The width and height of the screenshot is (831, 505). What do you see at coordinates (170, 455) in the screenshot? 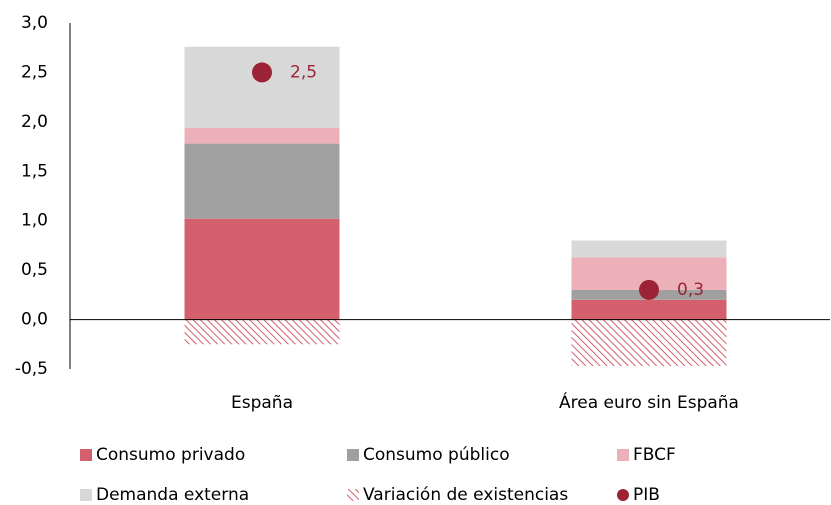
I see `legend-label: Consumo privado` at bounding box center [170, 455].